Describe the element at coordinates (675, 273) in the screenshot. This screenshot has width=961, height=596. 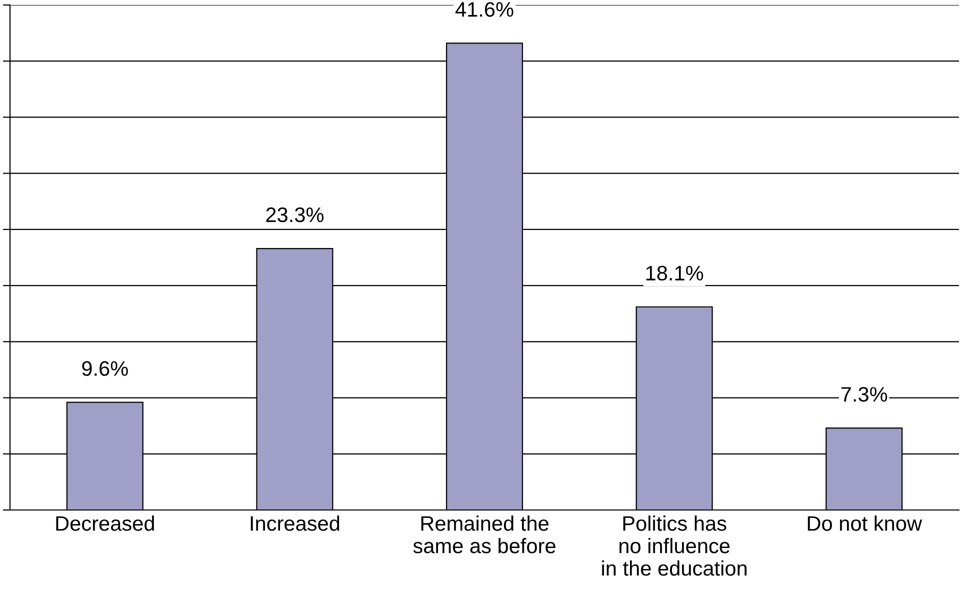
I see `data-label: 18.1%` at that location.